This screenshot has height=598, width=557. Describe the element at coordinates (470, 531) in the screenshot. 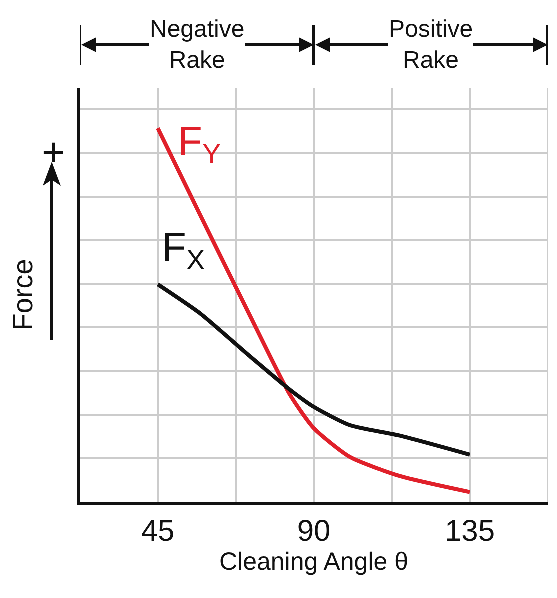

I see `x-tick-label: 135` at that location.